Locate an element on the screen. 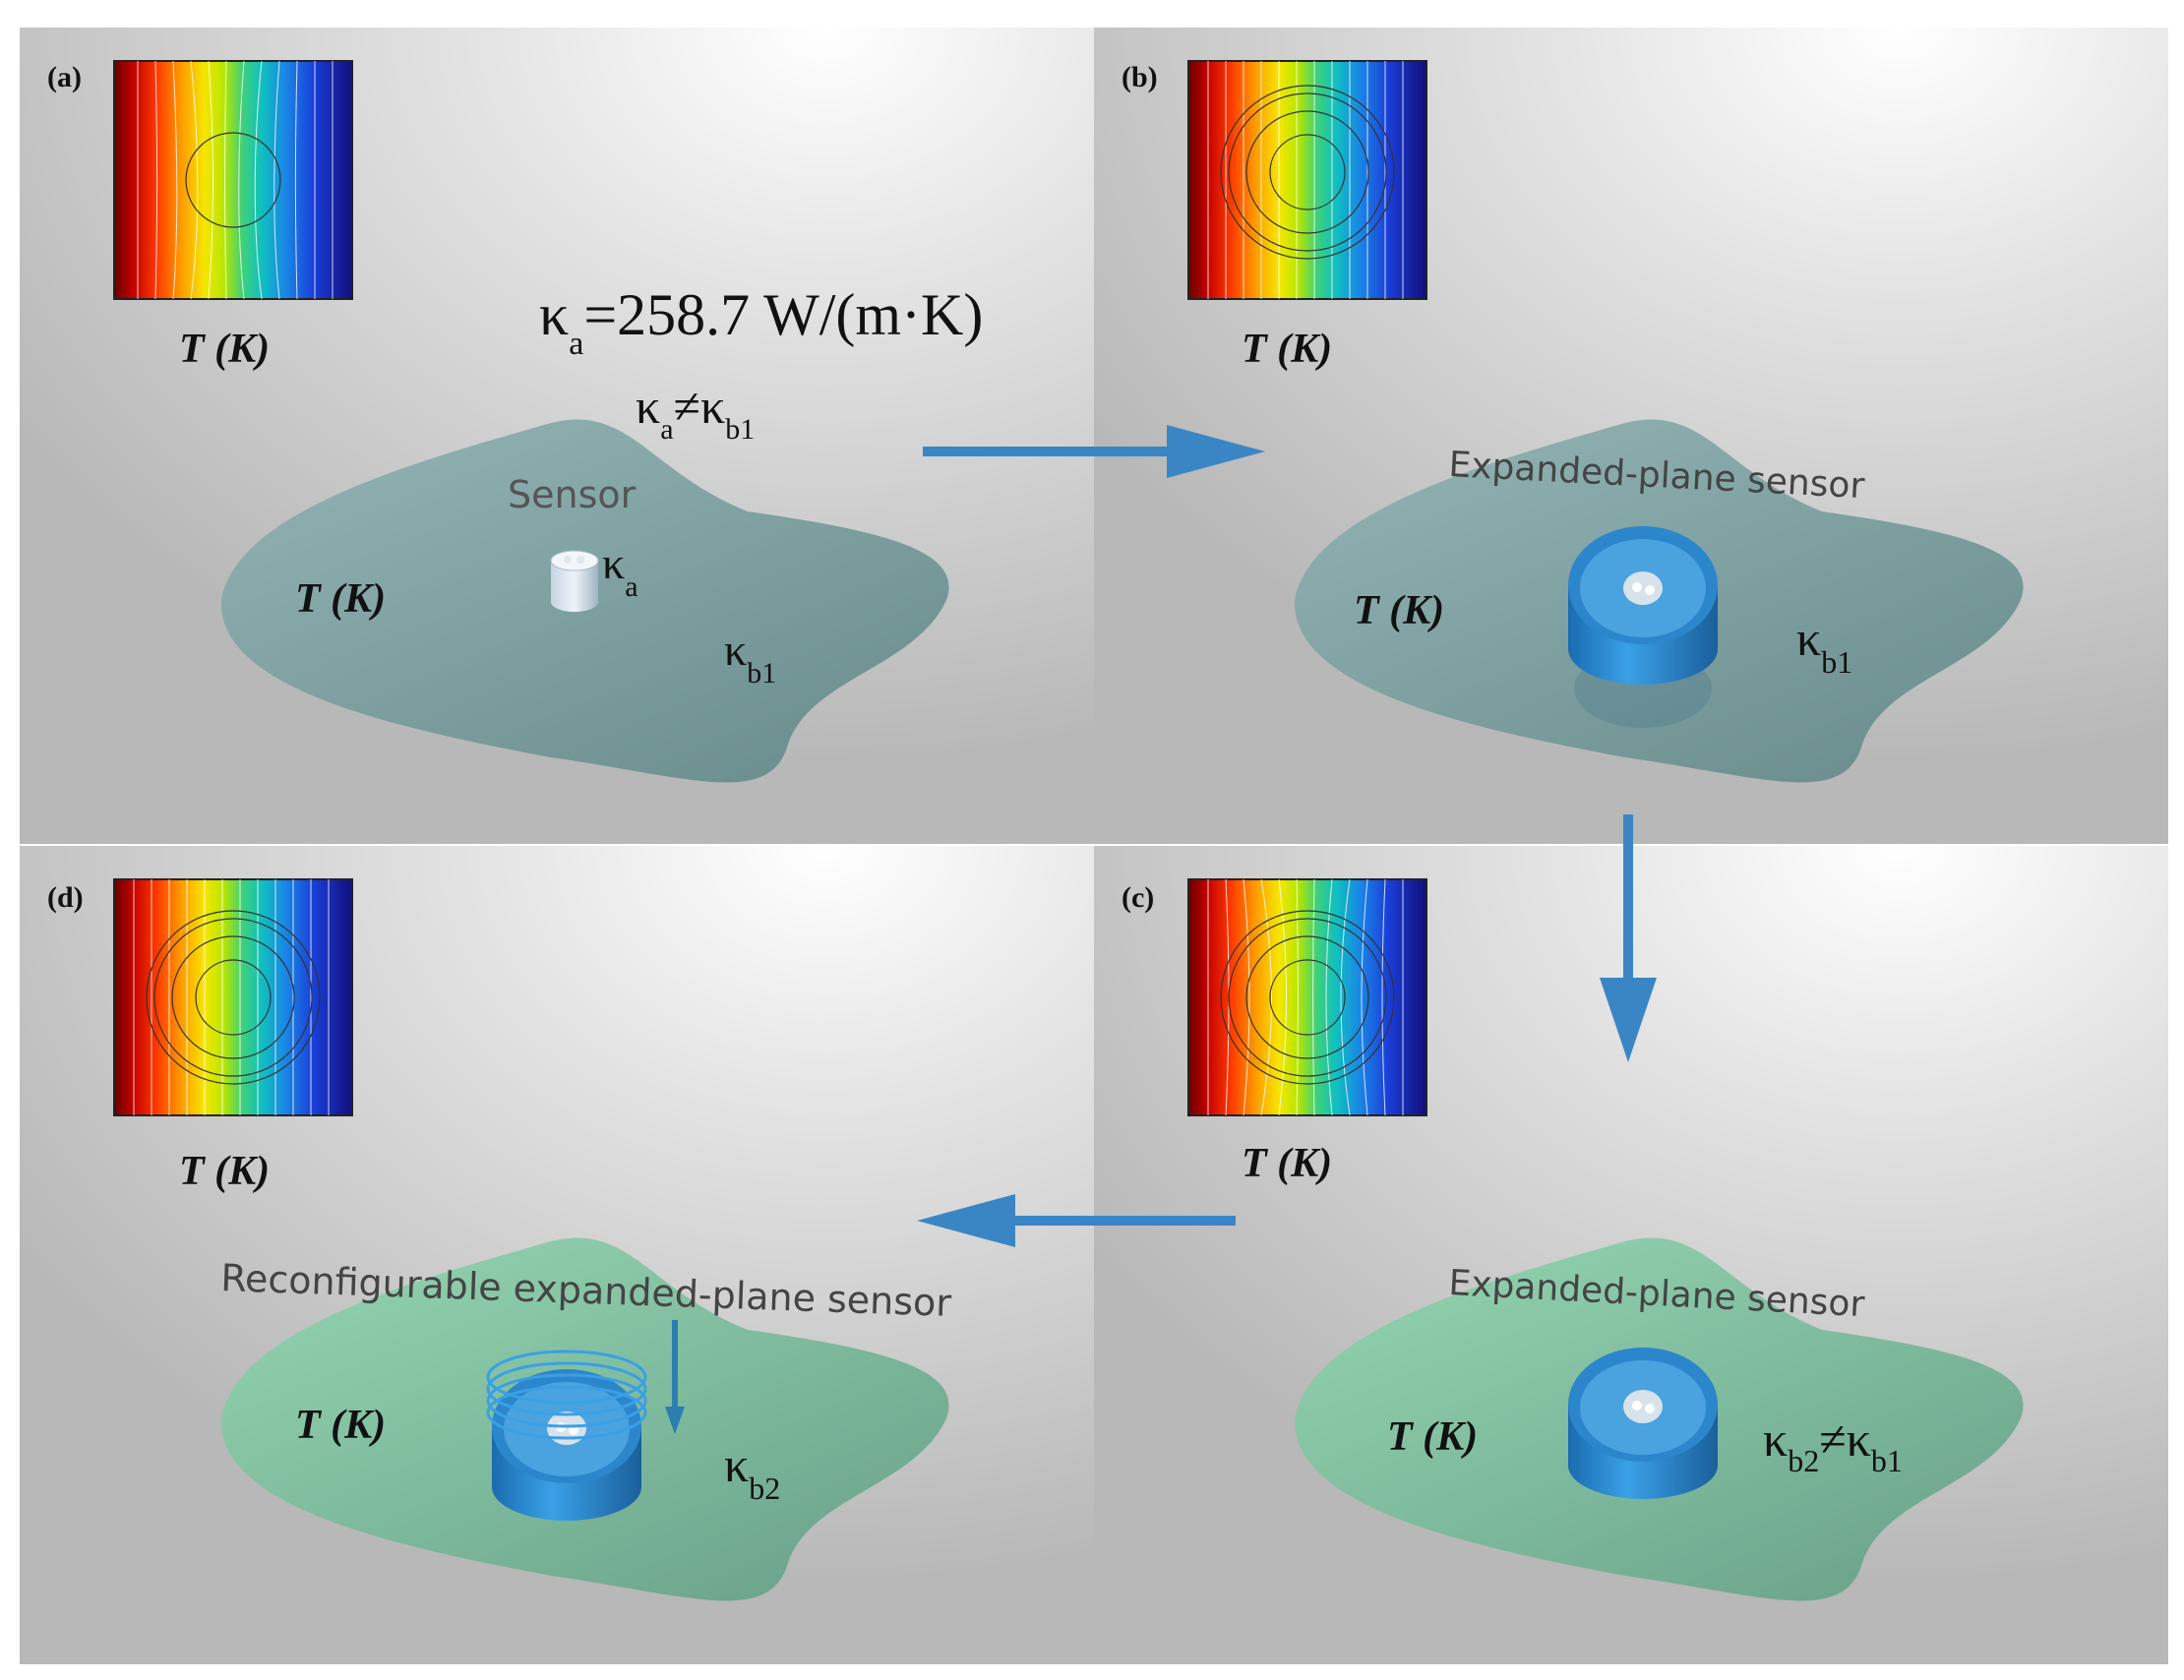 The width and height of the screenshot is (2184, 1680). thermal-inset-a is located at coordinates (233, 180).